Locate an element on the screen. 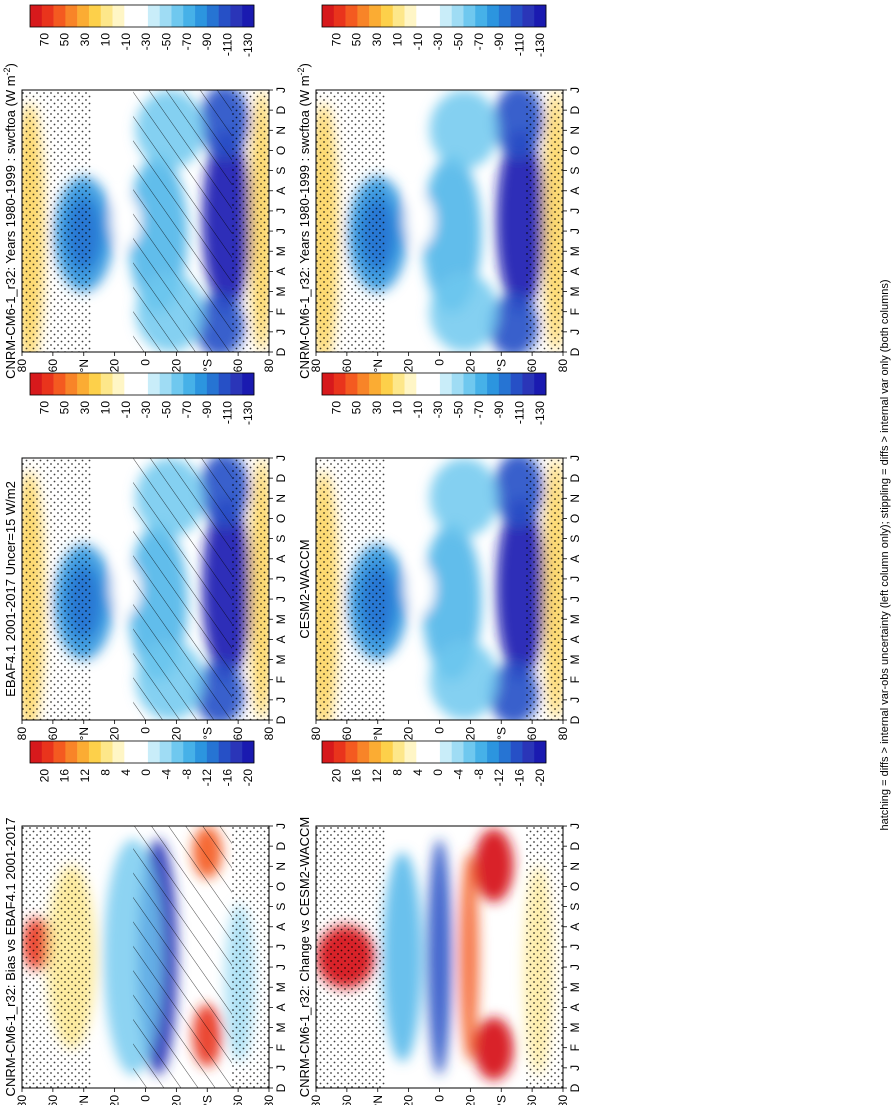  month-tick-label: F is located at coordinates (575, 1047).